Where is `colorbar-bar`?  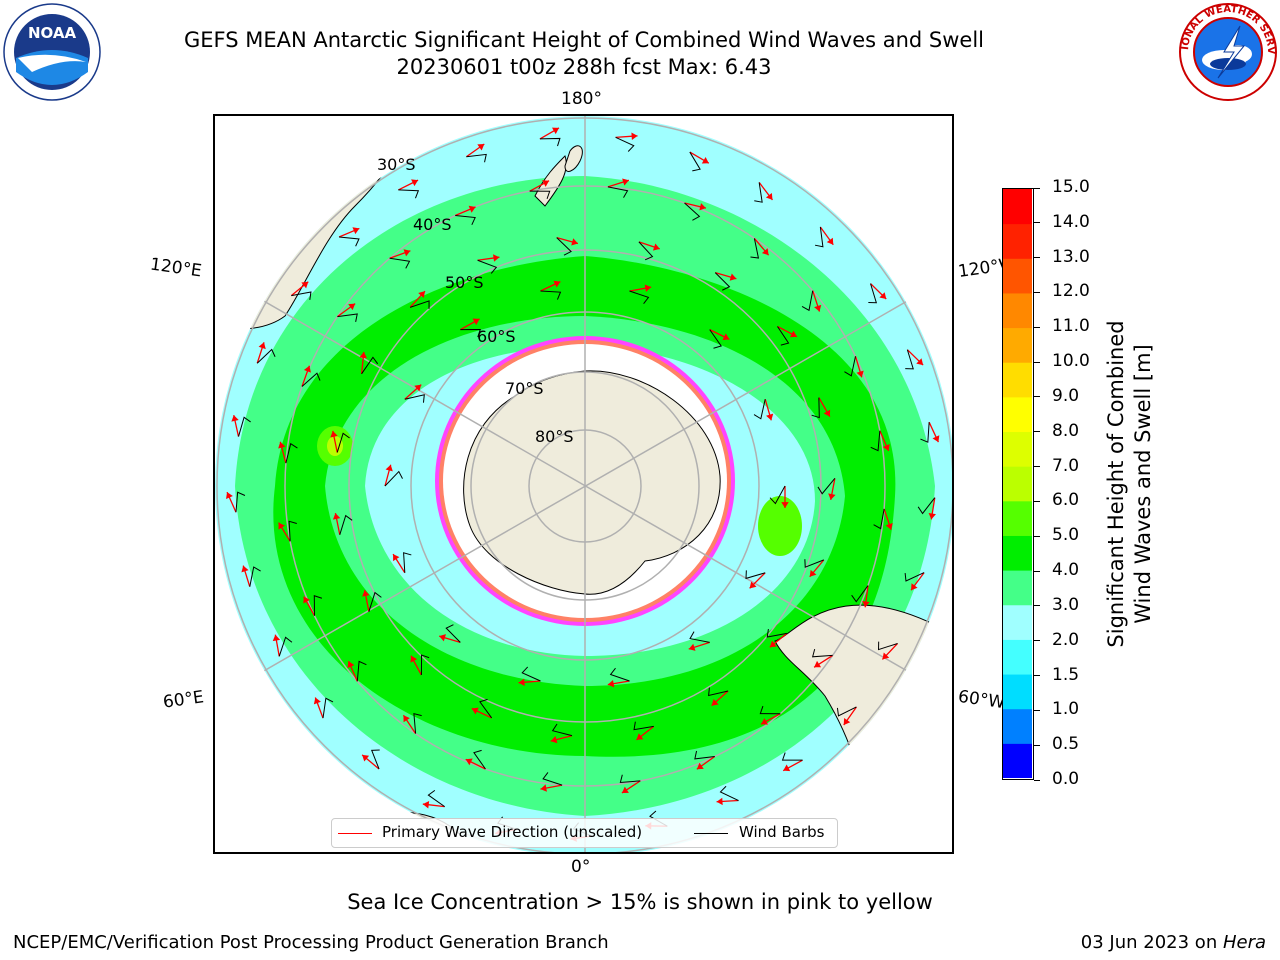 colorbar-bar is located at coordinates (1017, 483).